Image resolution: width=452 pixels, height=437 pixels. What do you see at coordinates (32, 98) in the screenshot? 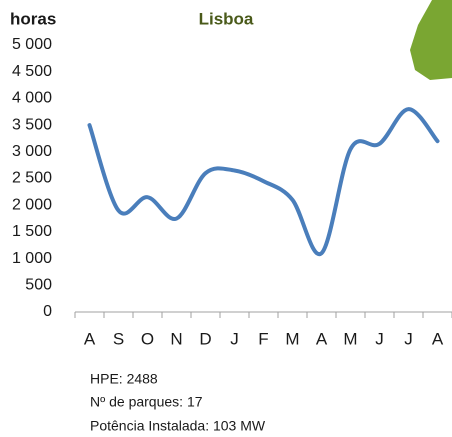
I see `y-tick-label: 4 000` at bounding box center [32, 98].